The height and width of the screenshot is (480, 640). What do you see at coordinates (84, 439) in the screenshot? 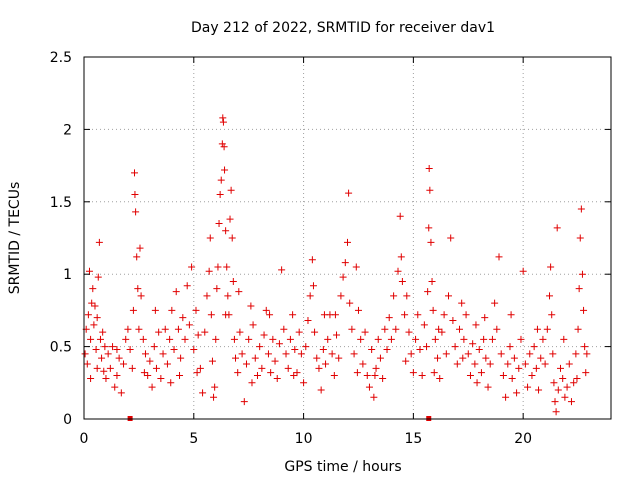
I see `x-tick-label: 0` at bounding box center [84, 439].